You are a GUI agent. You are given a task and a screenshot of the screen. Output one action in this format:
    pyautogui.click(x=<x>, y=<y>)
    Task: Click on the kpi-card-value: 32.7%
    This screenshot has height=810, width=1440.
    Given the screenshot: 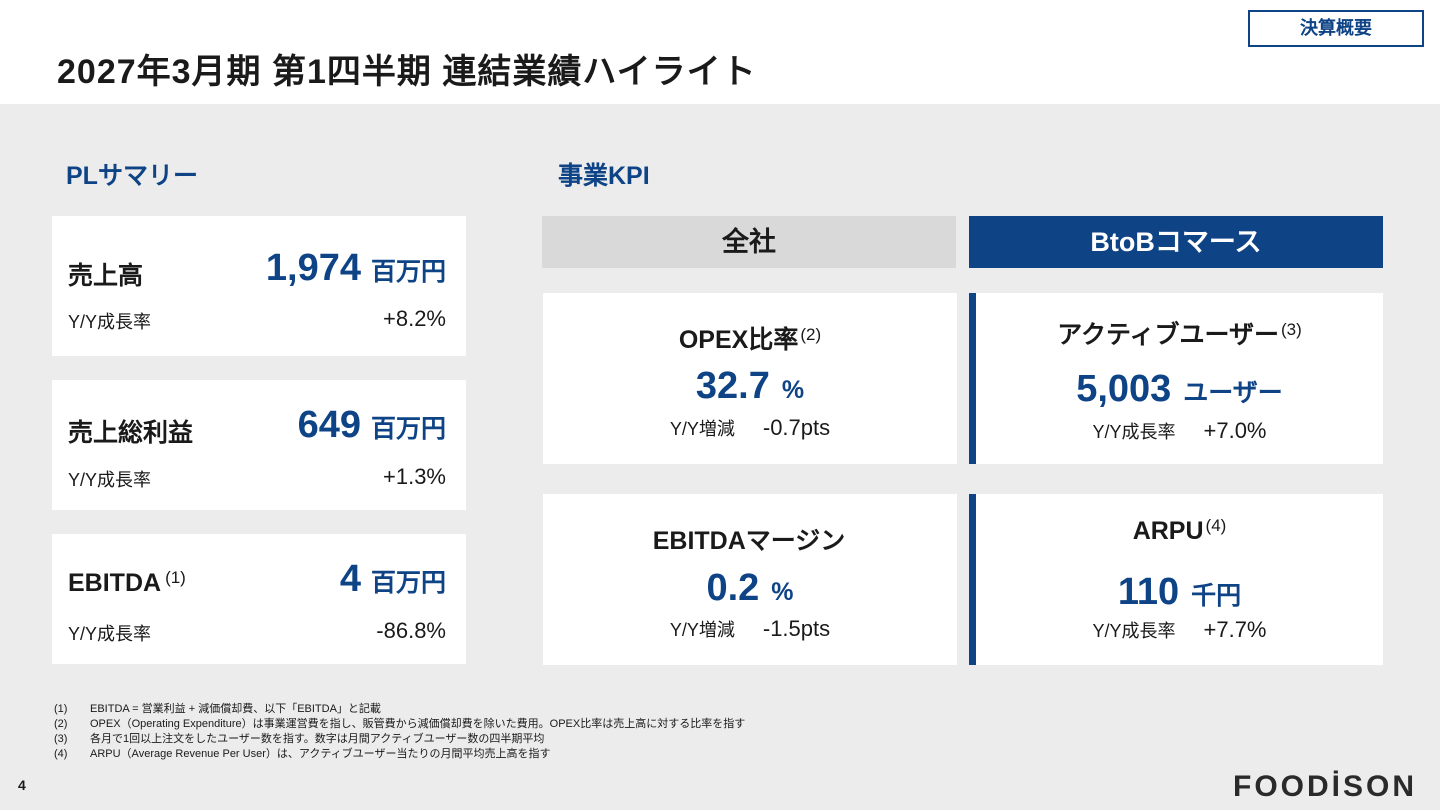 What is the action you would take?
    pyautogui.click(x=750, y=386)
    